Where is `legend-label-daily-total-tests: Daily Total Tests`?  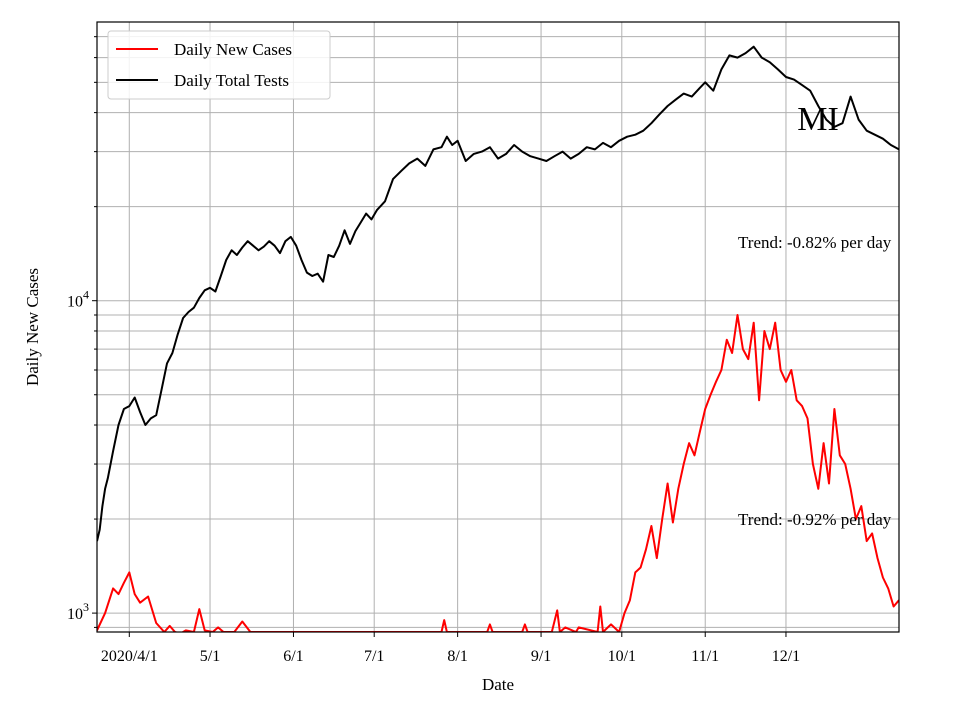 legend-label-daily-total-tests: Daily Total Tests is located at coordinates (231, 80).